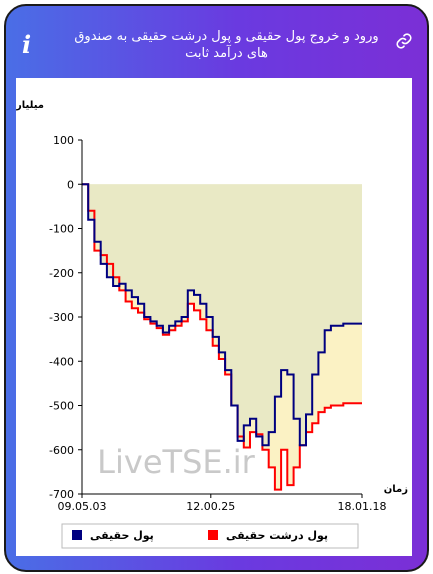  I want to click on legend: پول حقیقی پول درشت حقیقی, so click(210, 536).